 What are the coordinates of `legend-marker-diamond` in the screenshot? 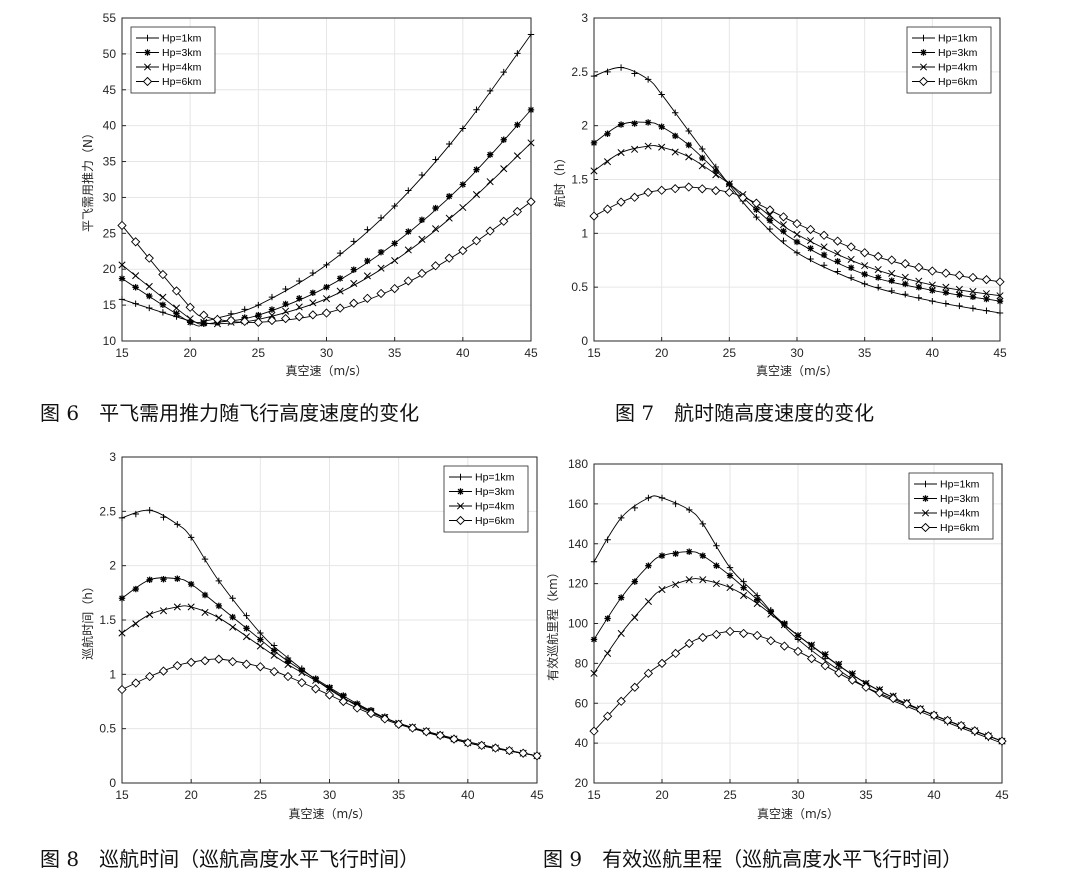 It's located at (923, 81).